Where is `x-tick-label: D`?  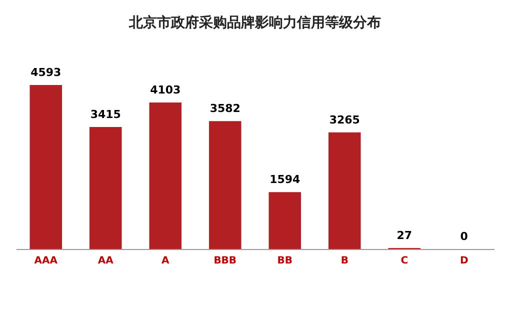
x-tick-label: D is located at coordinates (464, 261).